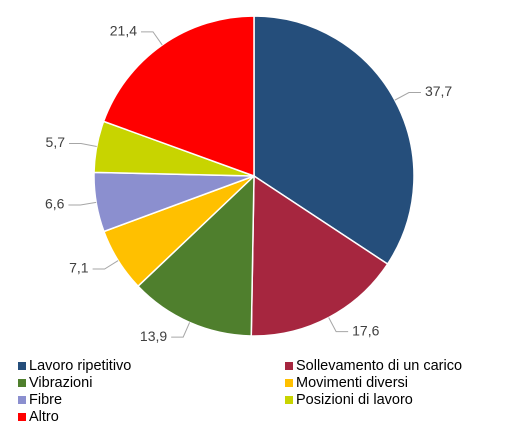 This screenshot has width=513, height=427. What do you see at coordinates (354, 400) in the screenshot?
I see `legend-label: Posizioni di lavoro` at bounding box center [354, 400].